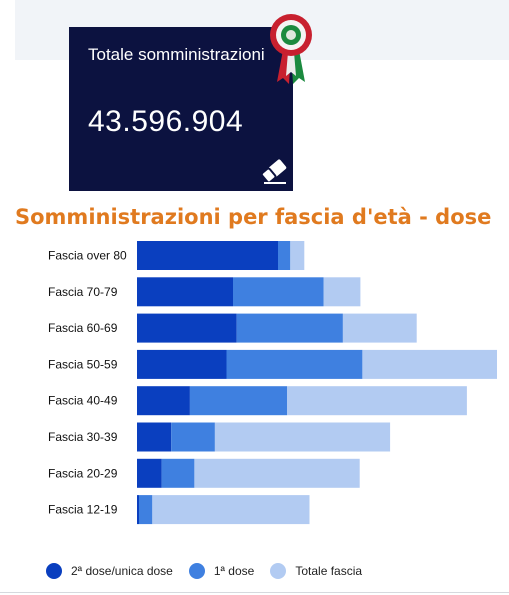 This screenshot has height=595, width=509. I want to click on legend-item-total-band: Totale fascia, so click(316, 571).